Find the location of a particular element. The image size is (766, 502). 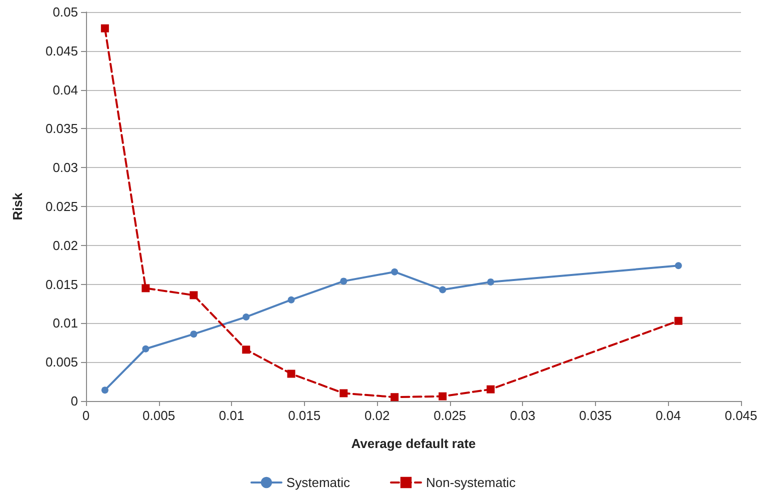

x-tick-label: 0.025 is located at coordinates (450, 415).